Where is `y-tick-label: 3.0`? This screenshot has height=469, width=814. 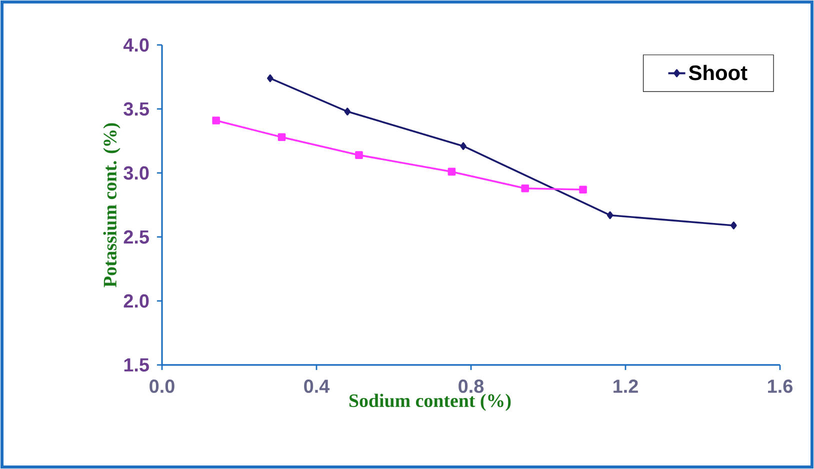
y-tick-label: 3.0 is located at coordinates (136, 173).